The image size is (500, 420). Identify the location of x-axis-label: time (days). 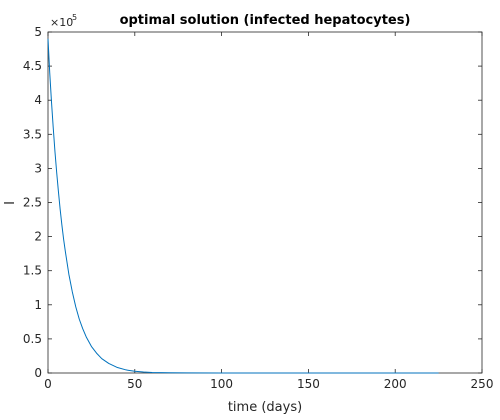
(265, 407).